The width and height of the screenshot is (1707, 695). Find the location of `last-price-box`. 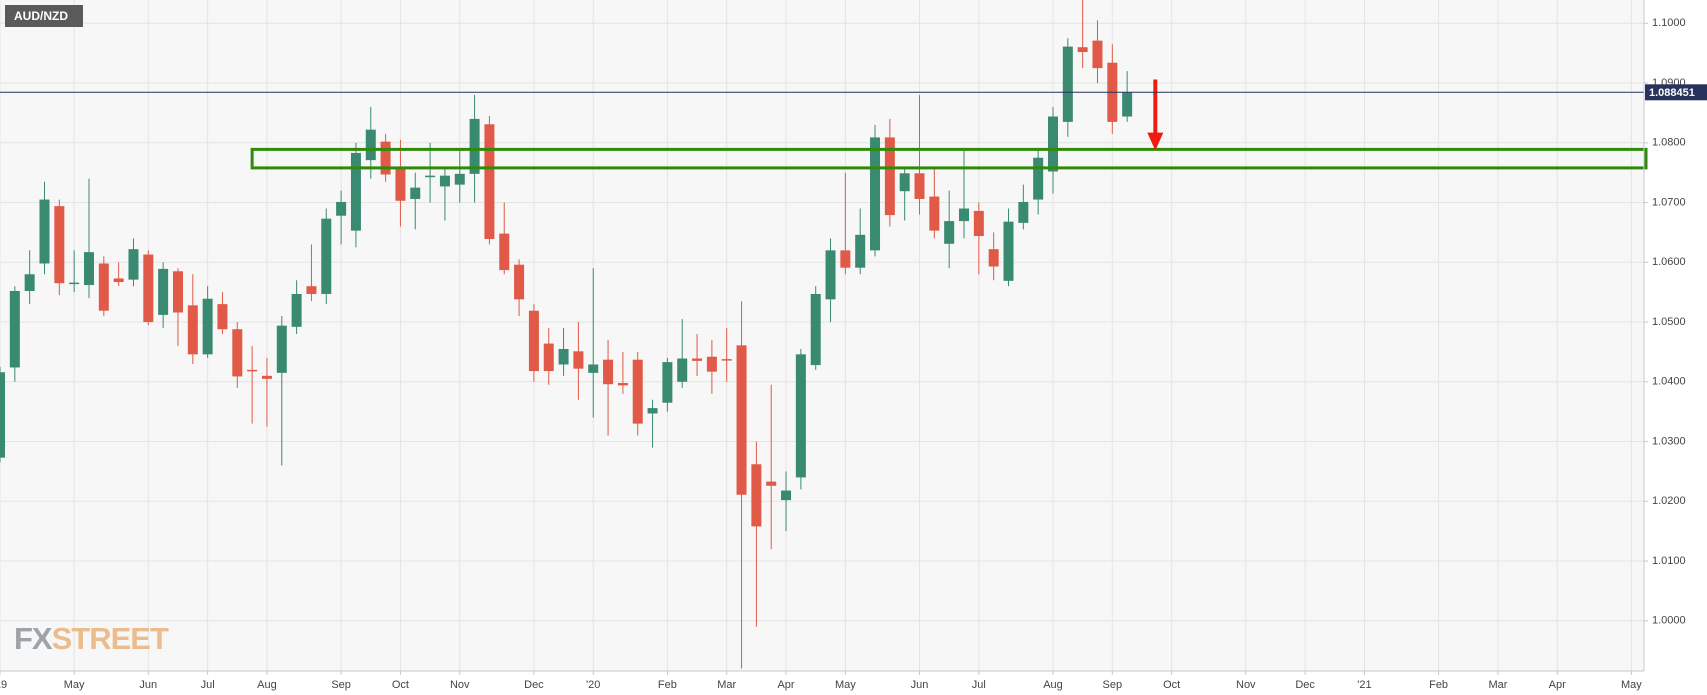

last-price-box is located at coordinates (1676, 92).